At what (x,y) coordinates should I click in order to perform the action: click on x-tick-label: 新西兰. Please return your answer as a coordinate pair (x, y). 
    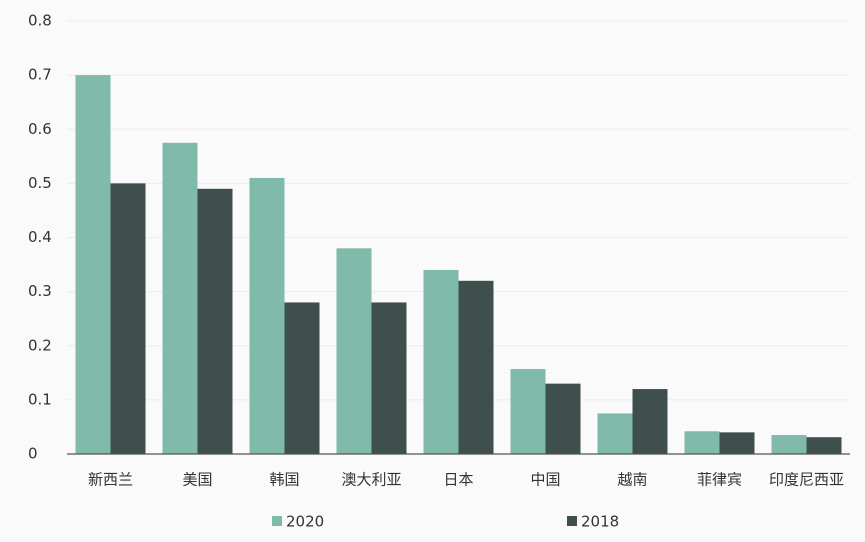
    Looking at the image, I should click on (110, 480).